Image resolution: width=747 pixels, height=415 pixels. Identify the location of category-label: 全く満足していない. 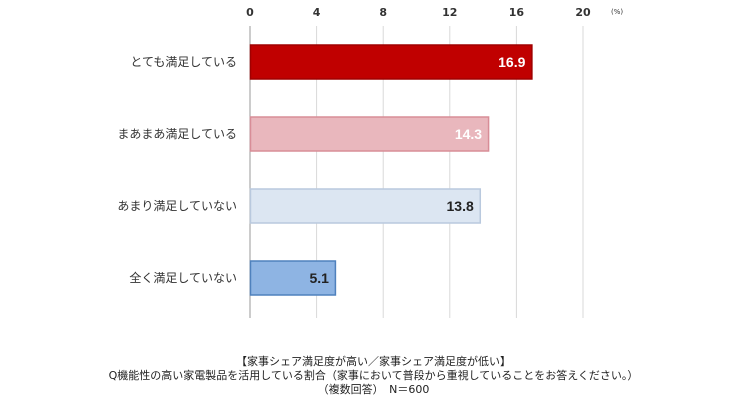
(183, 277).